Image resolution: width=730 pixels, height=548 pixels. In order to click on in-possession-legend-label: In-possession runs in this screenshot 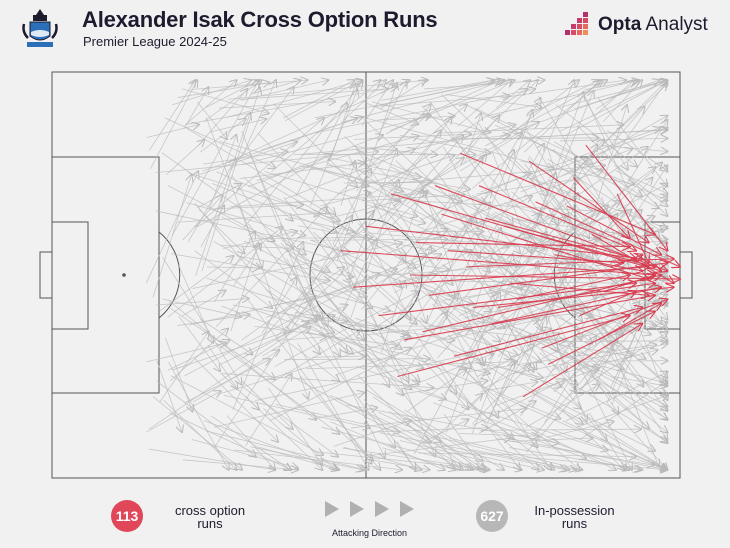, I will do `click(574, 517)`.